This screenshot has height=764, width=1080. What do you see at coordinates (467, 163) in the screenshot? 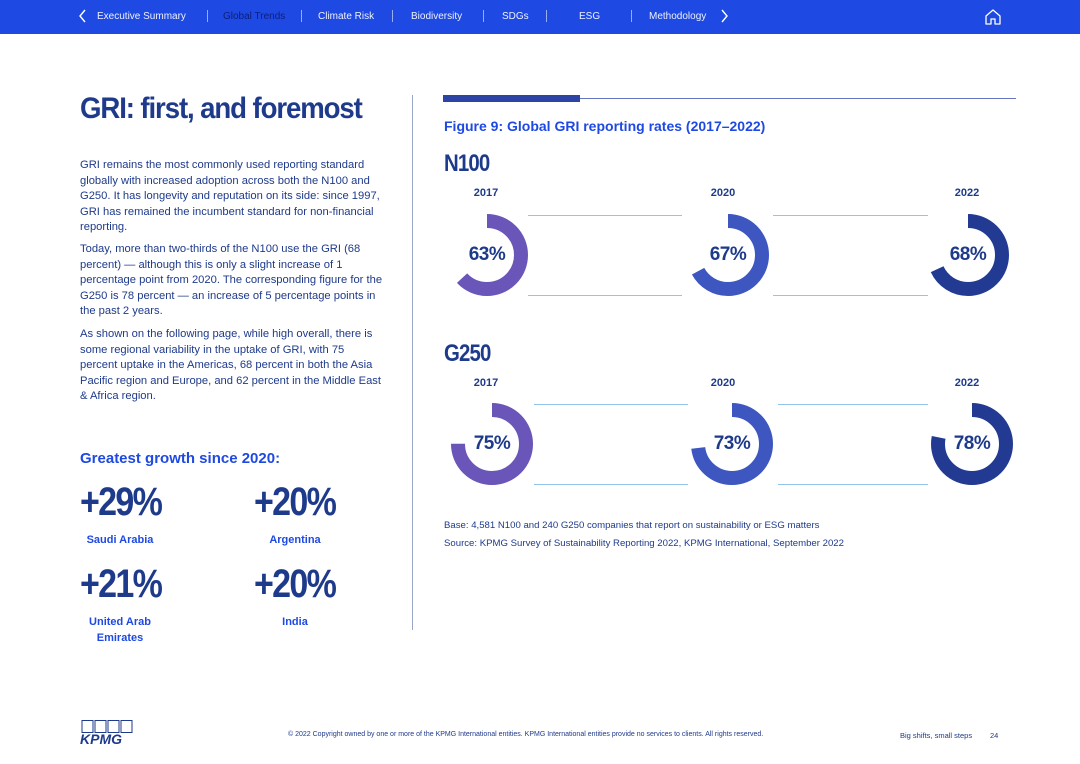
I see `group-name-n100: N100` at bounding box center [467, 163].